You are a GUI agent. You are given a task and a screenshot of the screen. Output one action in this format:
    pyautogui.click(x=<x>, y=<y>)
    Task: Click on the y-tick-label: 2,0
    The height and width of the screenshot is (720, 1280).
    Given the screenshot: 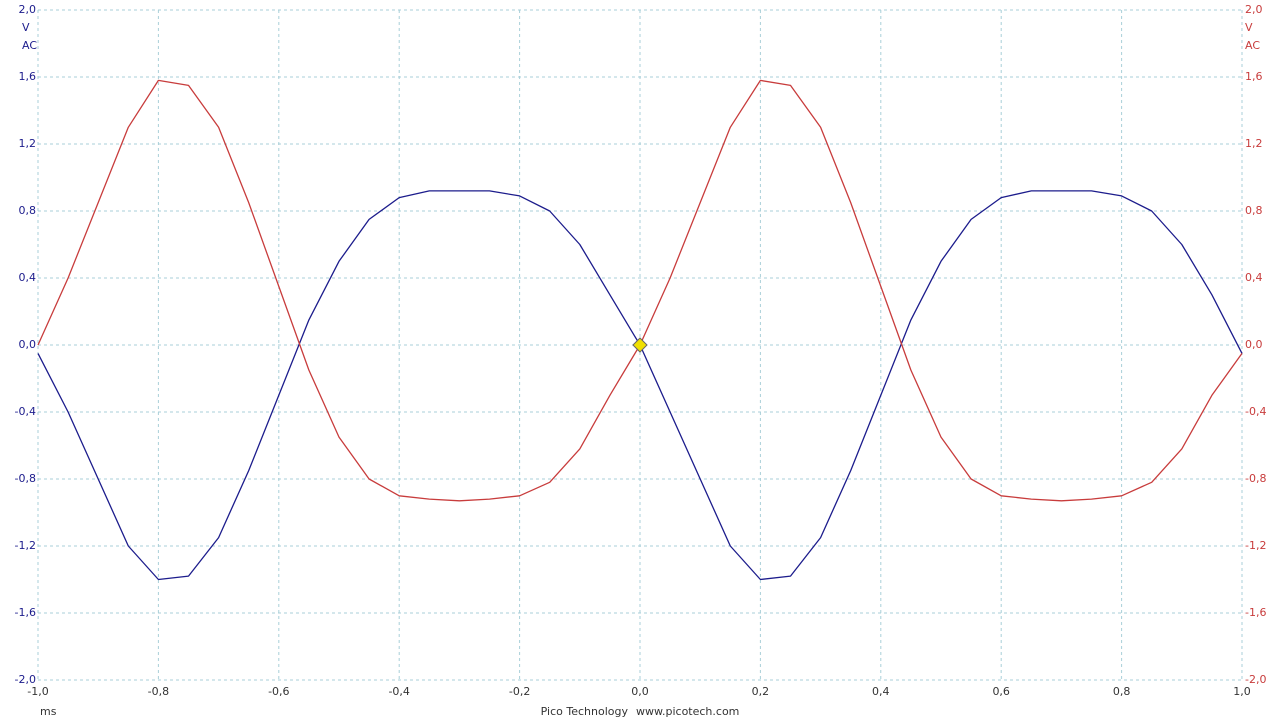 What is the action you would take?
    pyautogui.click(x=28, y=9)
    